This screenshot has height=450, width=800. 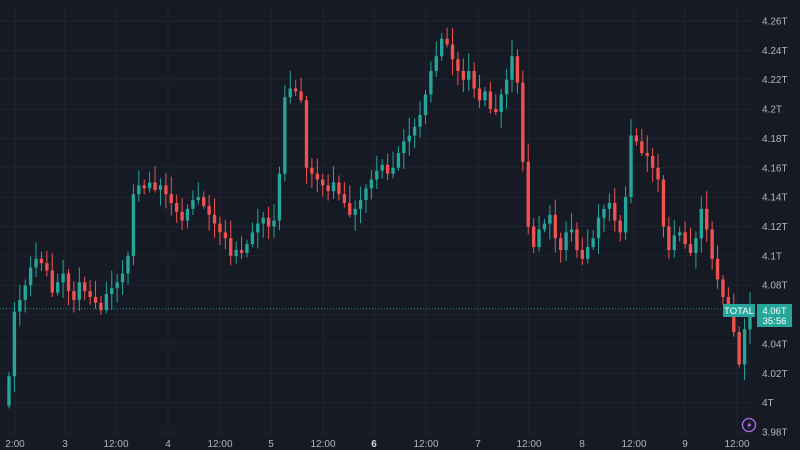 I want to click on price-tick-label: 4.26T, so click(x=775, y=22).